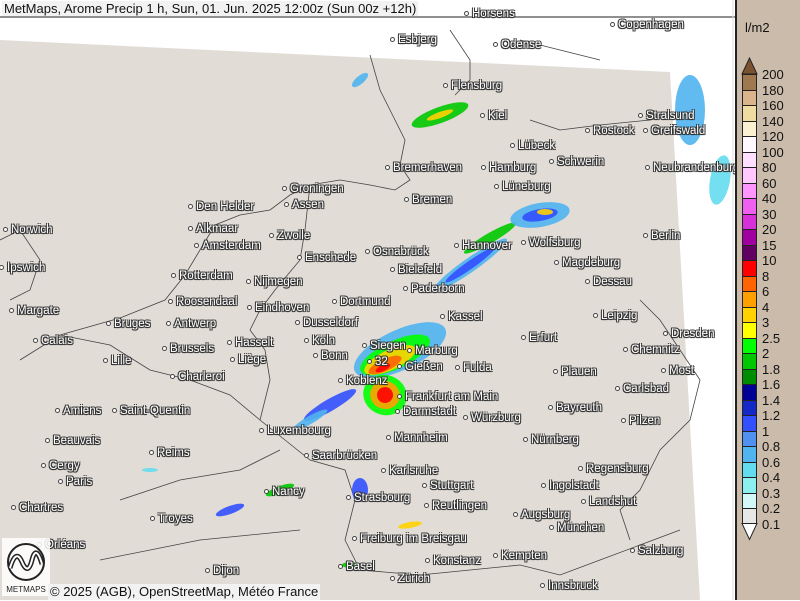  What do you see at coordinates (766, 291) in the screenshot?
I see `legend-label: 6` at bounding box center [766, 291].